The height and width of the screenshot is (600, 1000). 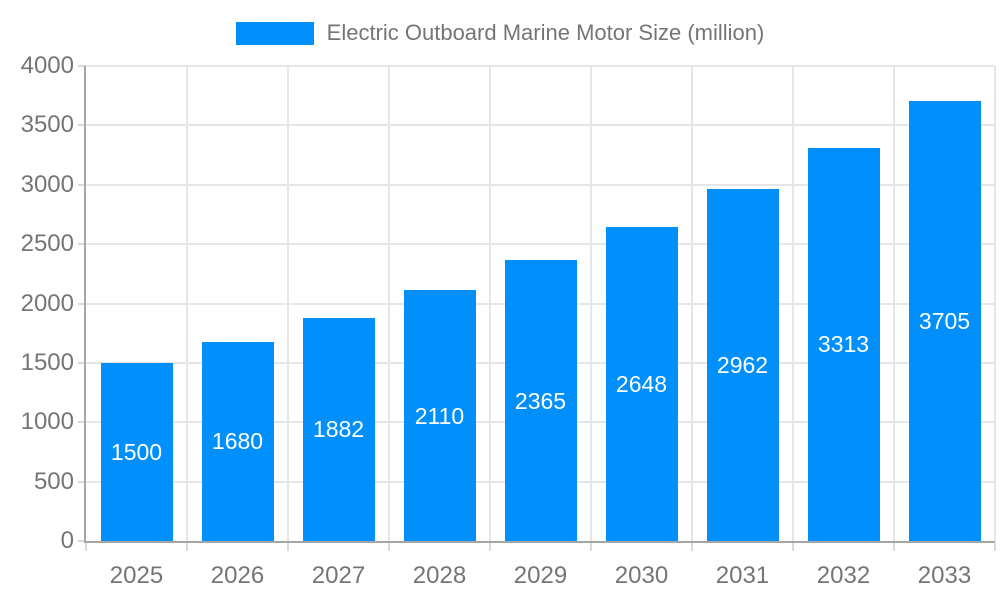 I want to click on y-tick-label: 3500, so click(x=47, y=125).